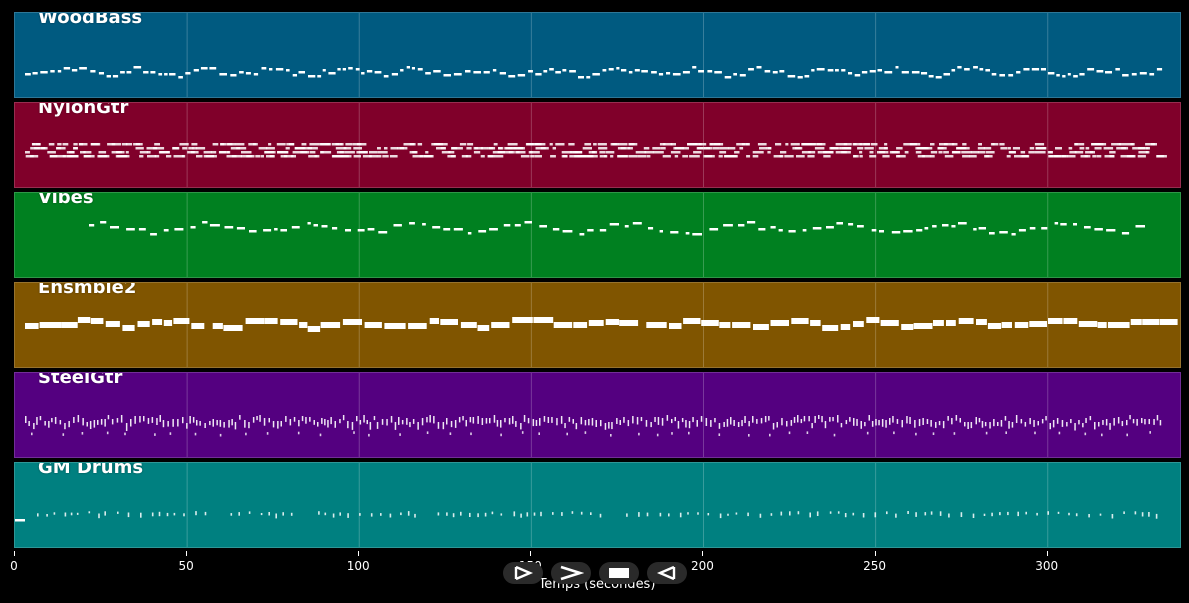  I want to click on track-gm-drums: GM Drums, so click(597, 505).